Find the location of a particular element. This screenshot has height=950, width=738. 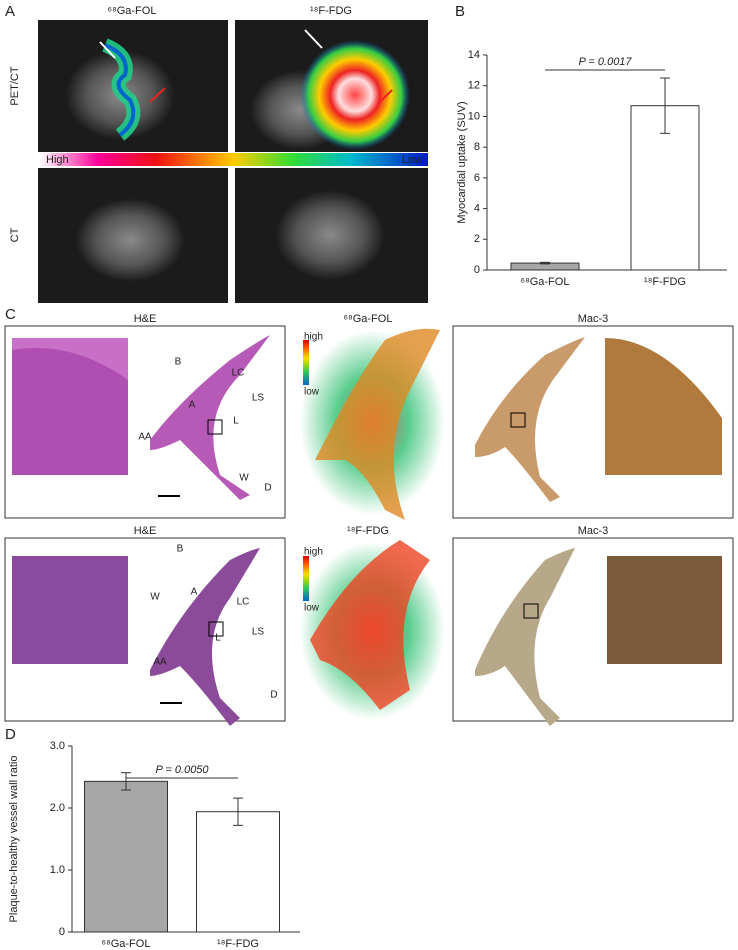

y-tick-label: 1.0 is located at coordinates (57, 870).